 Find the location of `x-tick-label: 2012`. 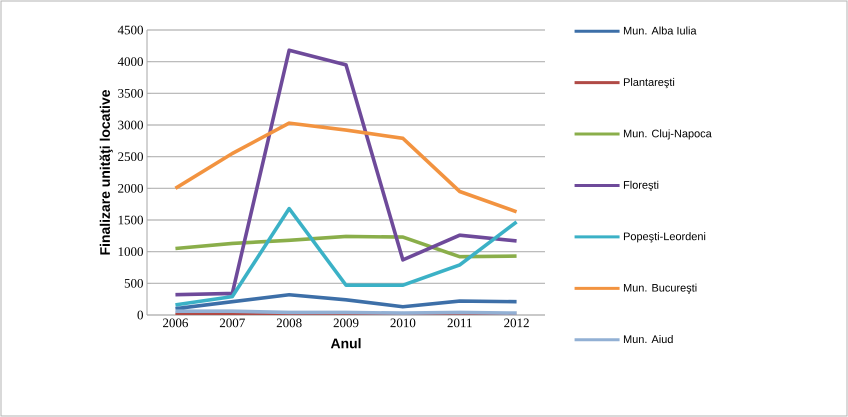

x-tick-label: 2012 is located at coordinates (516, 323).